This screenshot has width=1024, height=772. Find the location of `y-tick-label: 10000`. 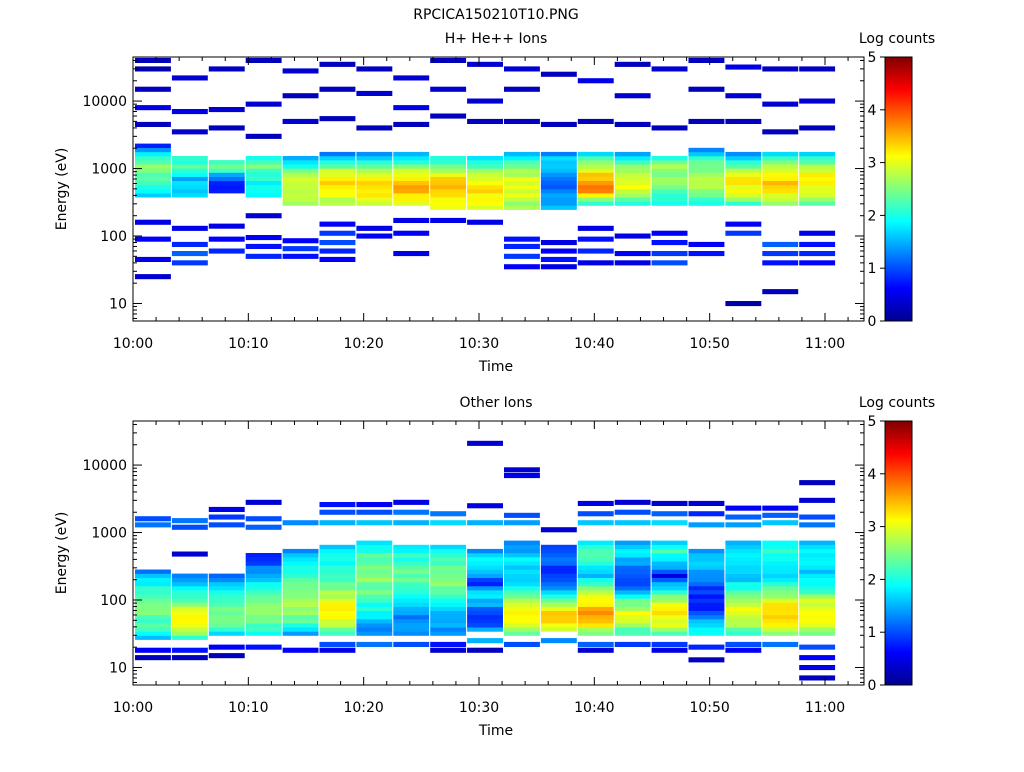

y-tick-label: 10000 is located at coordinates (104, 102).